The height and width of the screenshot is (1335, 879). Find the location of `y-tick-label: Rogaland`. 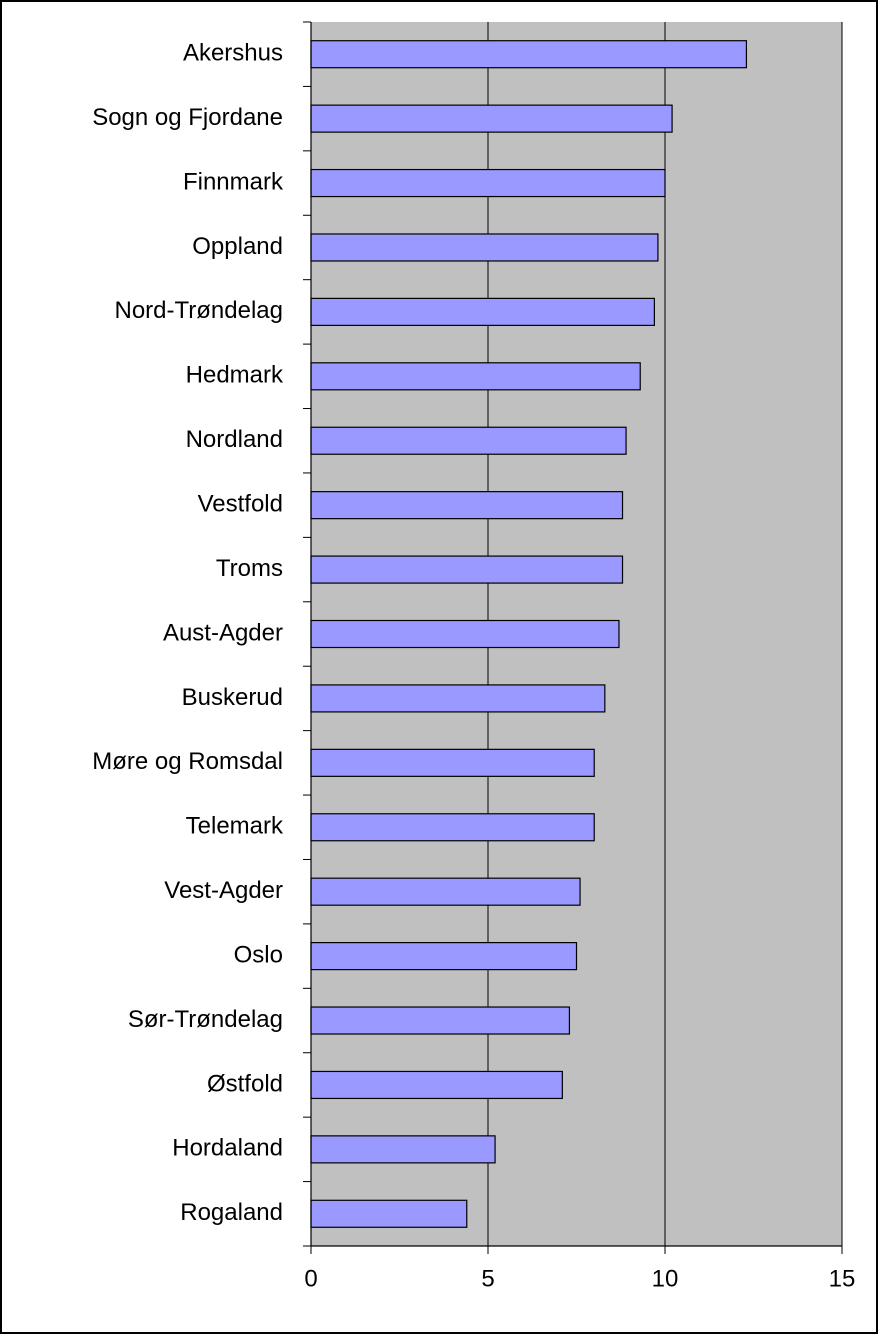

y-tick-label: Rogaland is located at coordinates (231, 1212).